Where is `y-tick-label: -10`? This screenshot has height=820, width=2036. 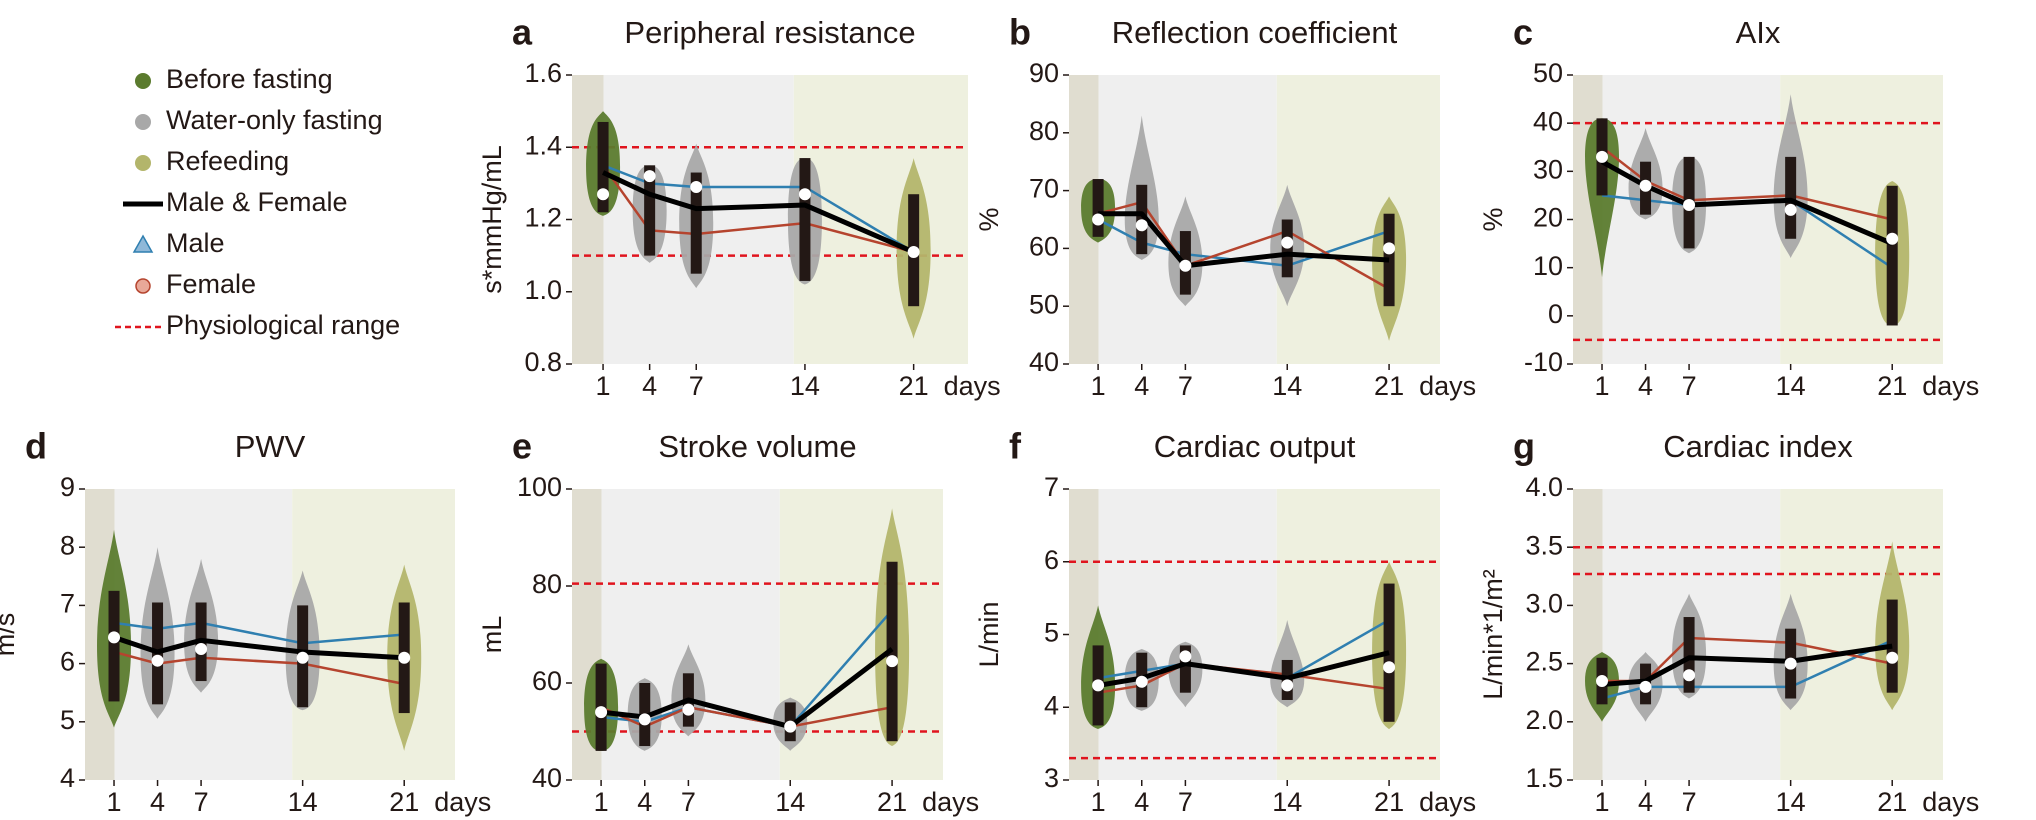 y-tick-label: -10 is located at coordinates (1543, 362).